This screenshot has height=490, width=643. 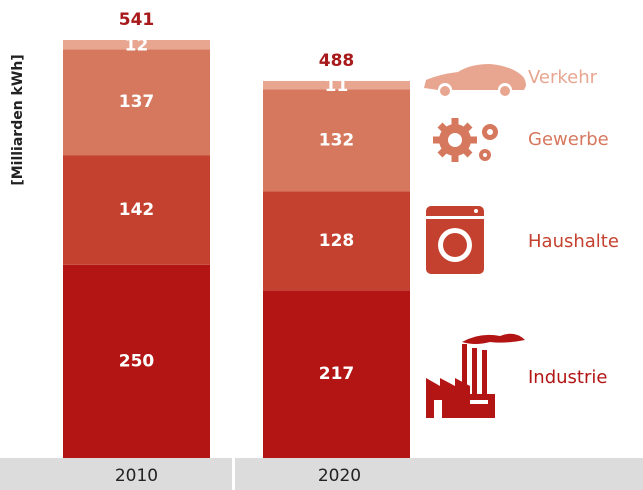 What do you see at coordinates (475, 80) in the screenshot?
I see `car-icon` at bounding box center [475, 80].